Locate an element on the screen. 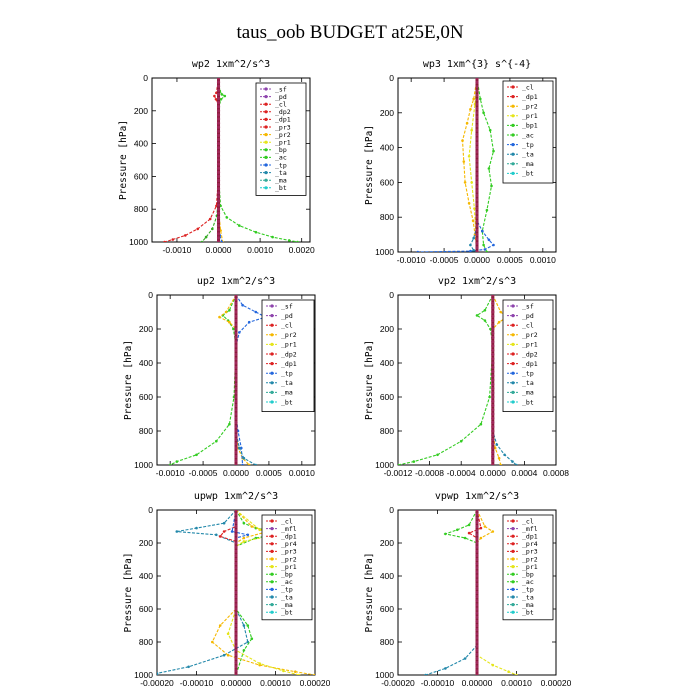 Image resolution: width=700 pixels, height=700 pixels. legend-entry: _dp1 is located at coordinates (289, 537).